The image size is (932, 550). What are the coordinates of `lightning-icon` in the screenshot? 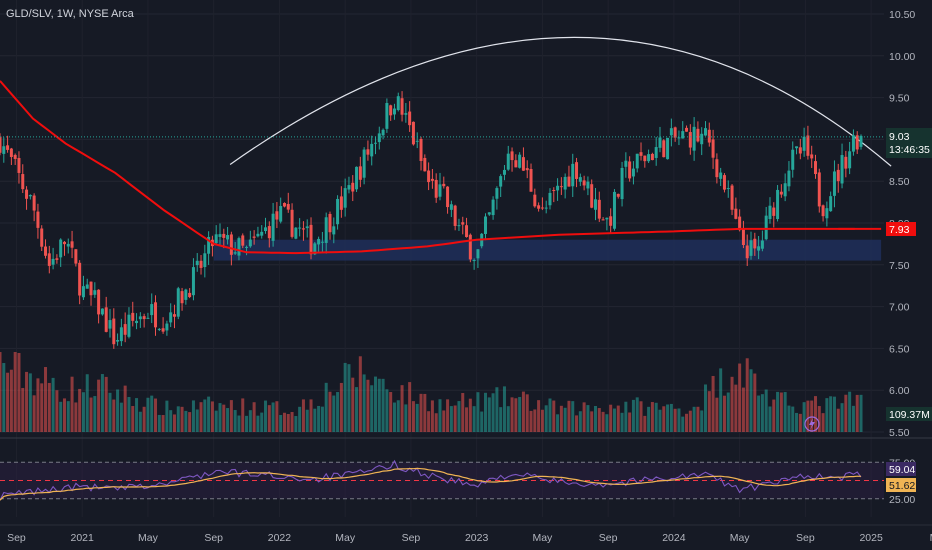 It's located at (812, 424).